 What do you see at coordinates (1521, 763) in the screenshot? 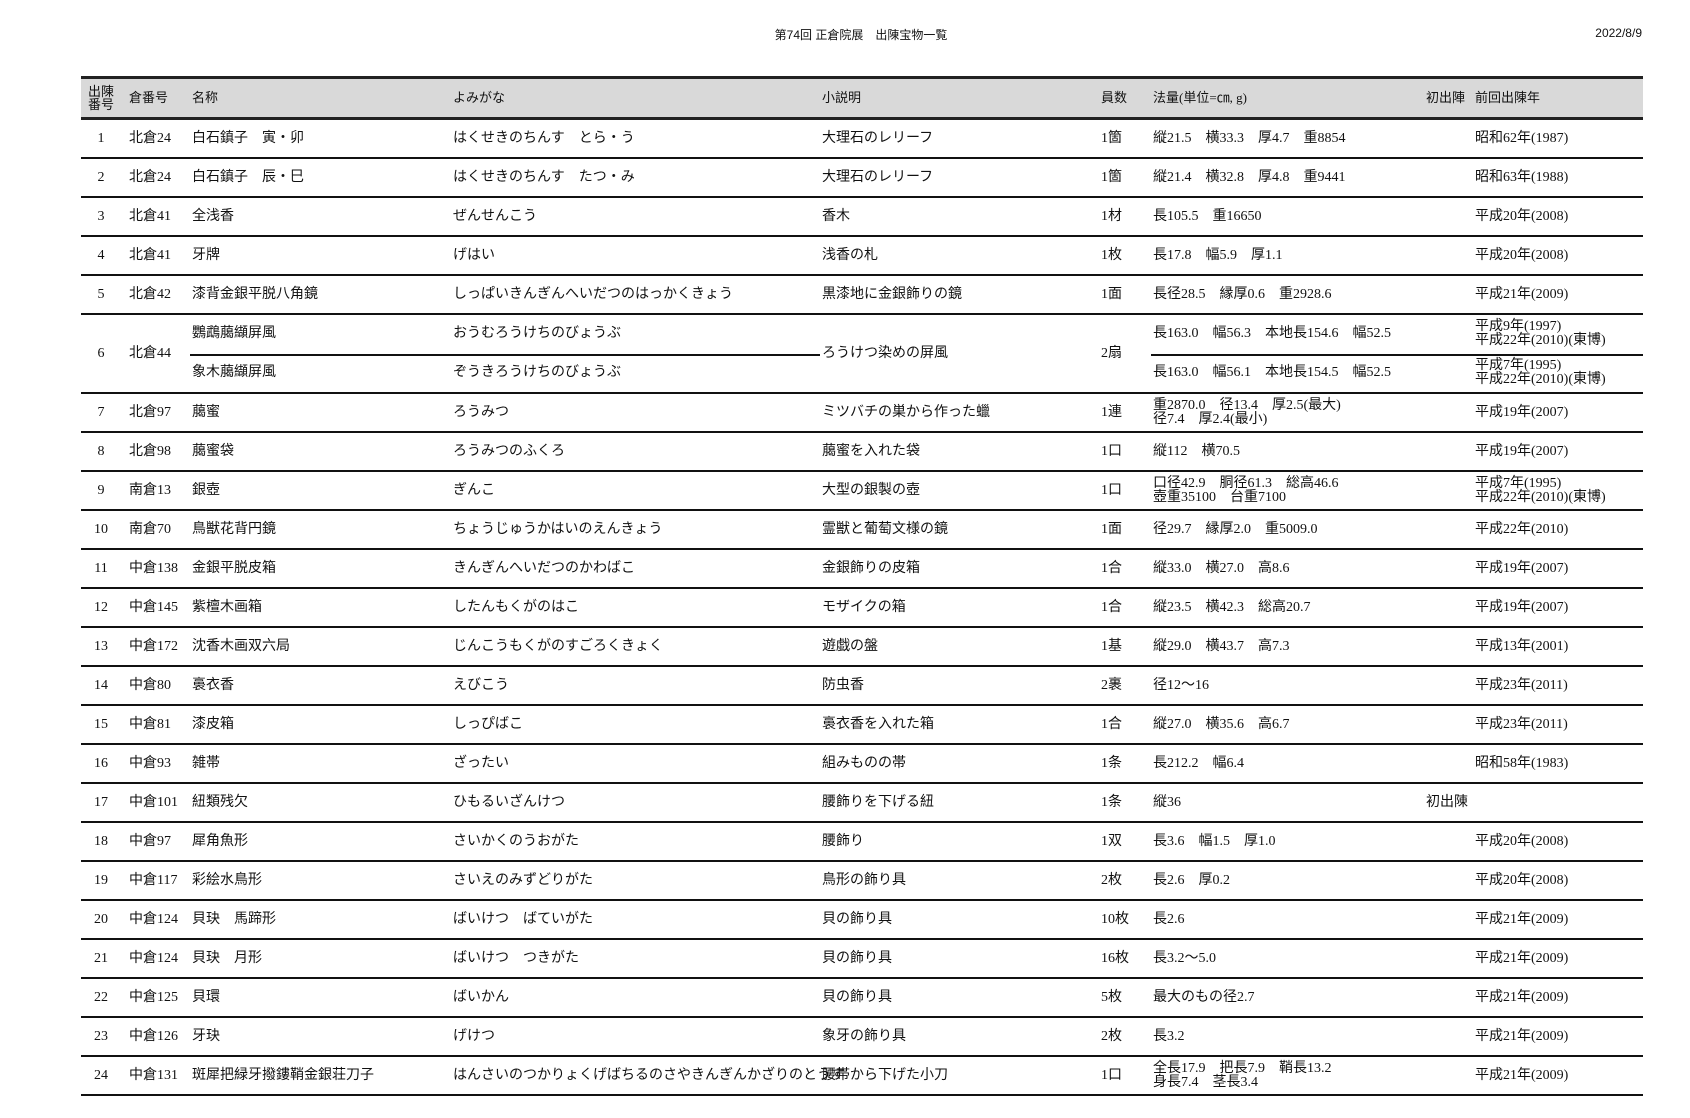
I see `previous-exhibit: 昭和58年(1983)` at bounding box center [1521, 763].